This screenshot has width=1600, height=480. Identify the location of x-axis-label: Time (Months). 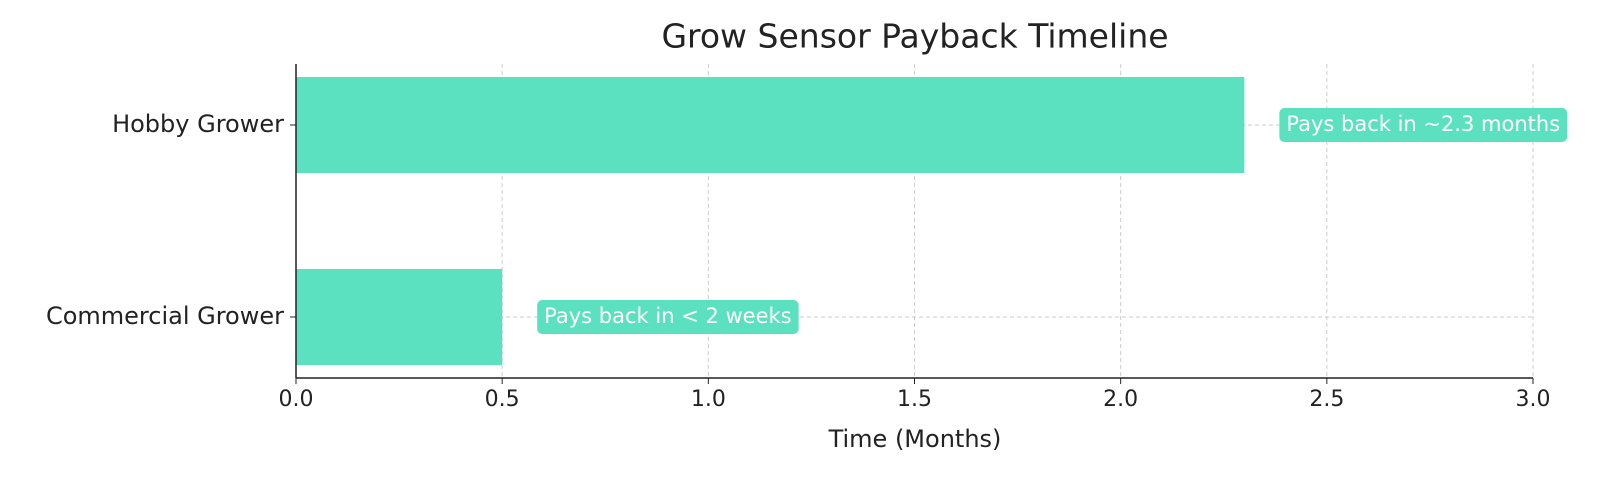
(915, 439).